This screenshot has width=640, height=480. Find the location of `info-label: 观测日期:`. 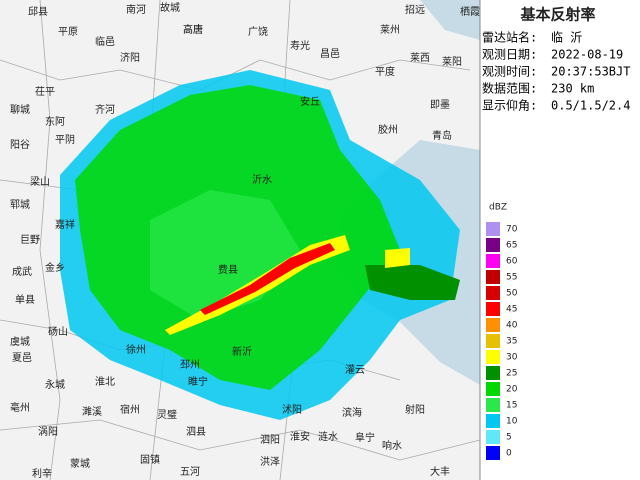

info-label: 观测日期: is located at coordinates (509, 55).